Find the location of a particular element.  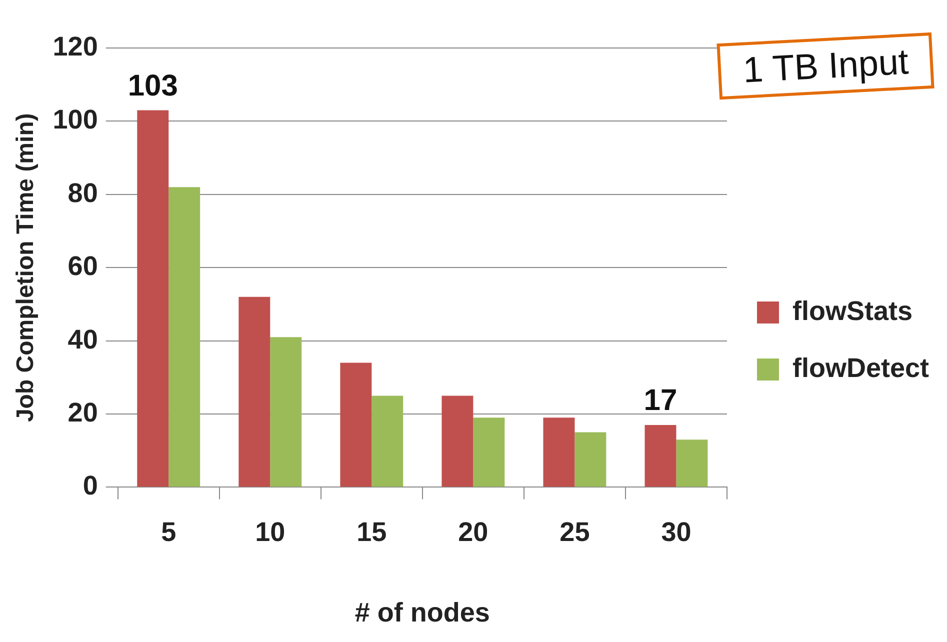

legend-label: flowDetect is located at coordinates (861, 367).